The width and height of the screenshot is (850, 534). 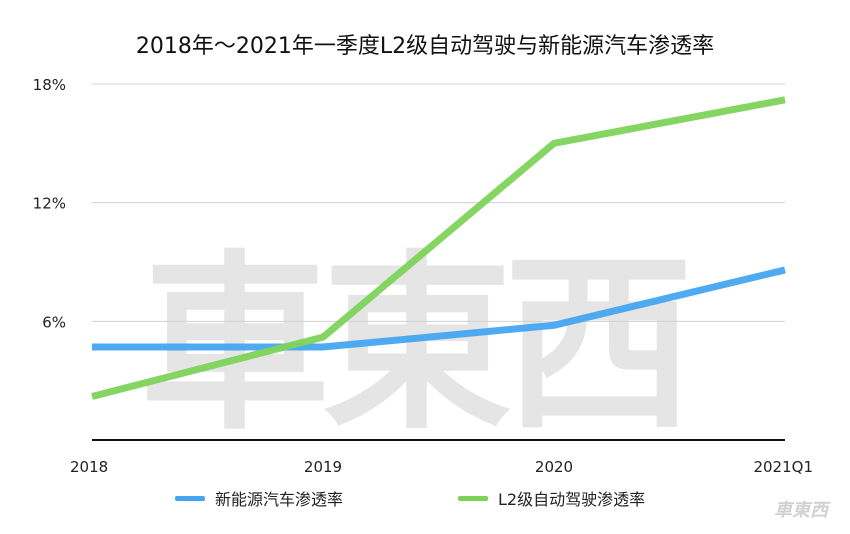 What do you see at coordinates (425, 46) in the screenshot?
I see `chart-title: 2018年～2021年一季度L2级自动驾驶与新能源汽车渗透率` at bounding box center [425, 46].